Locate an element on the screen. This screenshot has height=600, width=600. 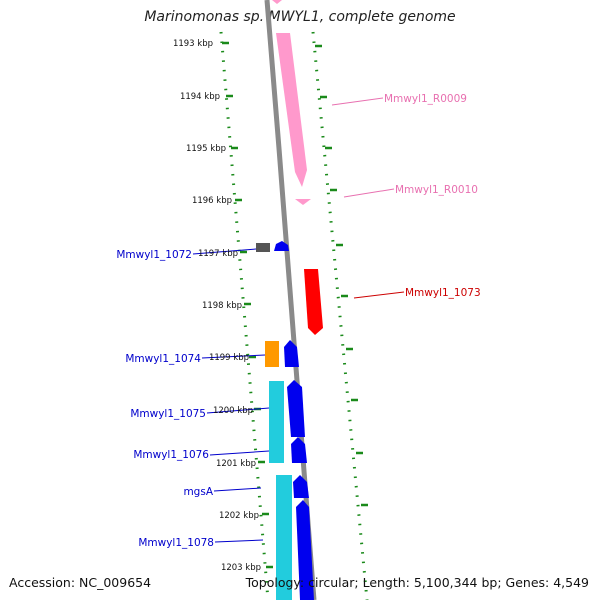
accession-text: Accession: NC_009654 is located at coordinates (80, 582).